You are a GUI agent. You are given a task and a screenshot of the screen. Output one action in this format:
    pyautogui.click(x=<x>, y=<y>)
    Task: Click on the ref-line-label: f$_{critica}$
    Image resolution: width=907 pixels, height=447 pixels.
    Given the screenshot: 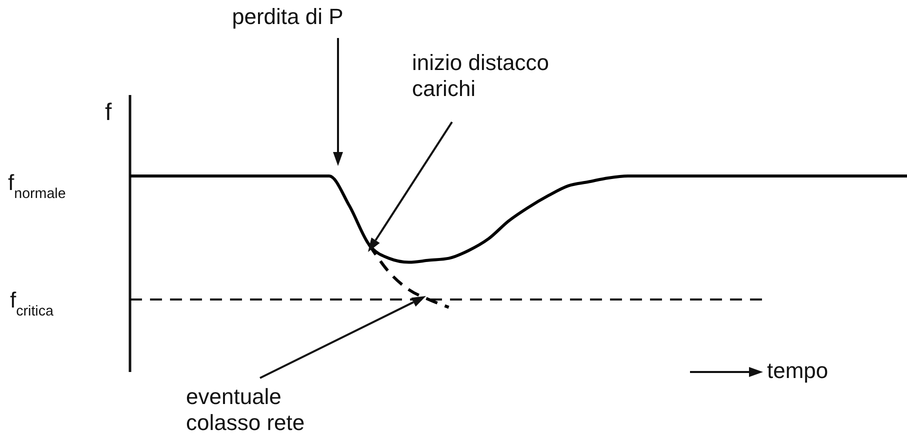 What is the action you would take?
    pyautogui.click(x=32, y=303)
    